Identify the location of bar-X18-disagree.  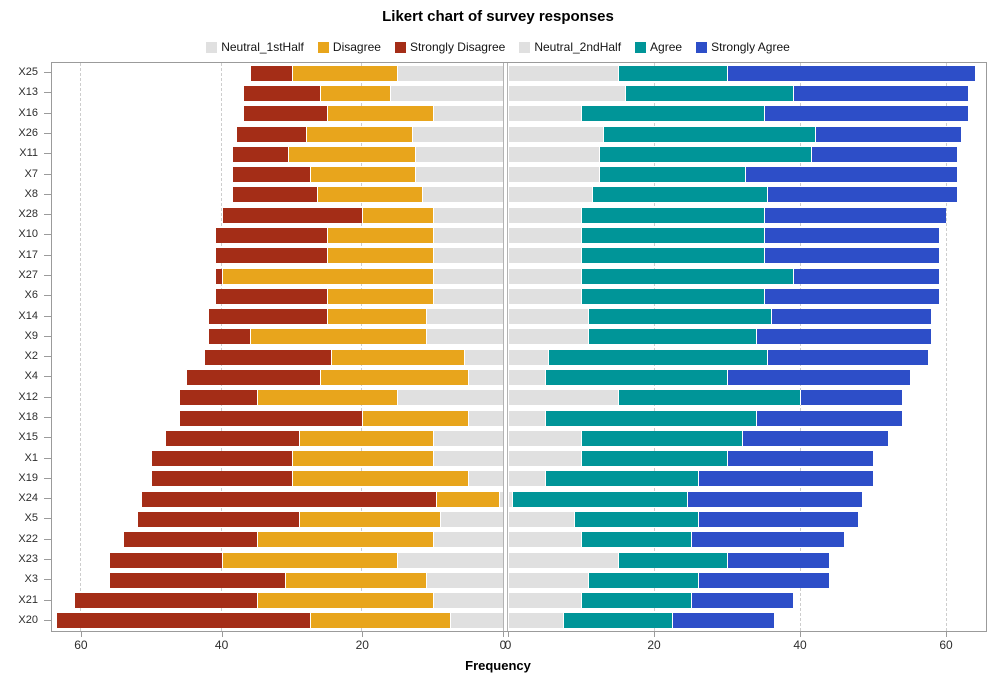
(415, 418).